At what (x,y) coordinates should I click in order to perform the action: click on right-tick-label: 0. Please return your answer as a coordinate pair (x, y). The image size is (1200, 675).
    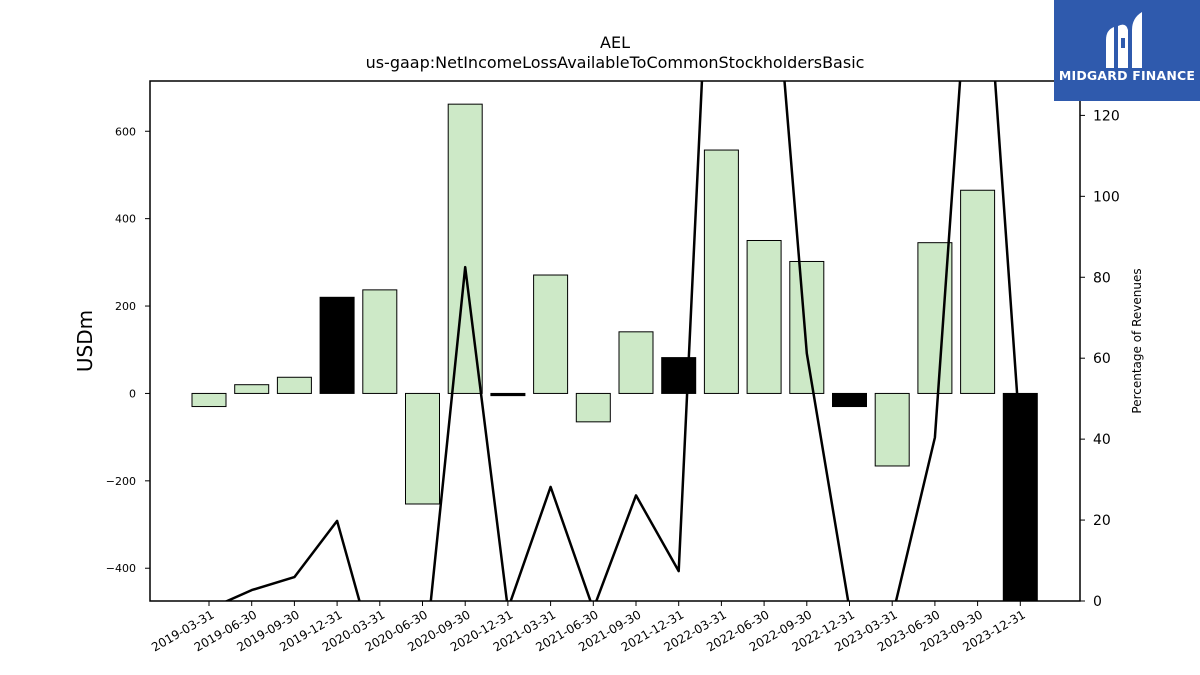
    Looking at the image, I should click on (1097, 602).